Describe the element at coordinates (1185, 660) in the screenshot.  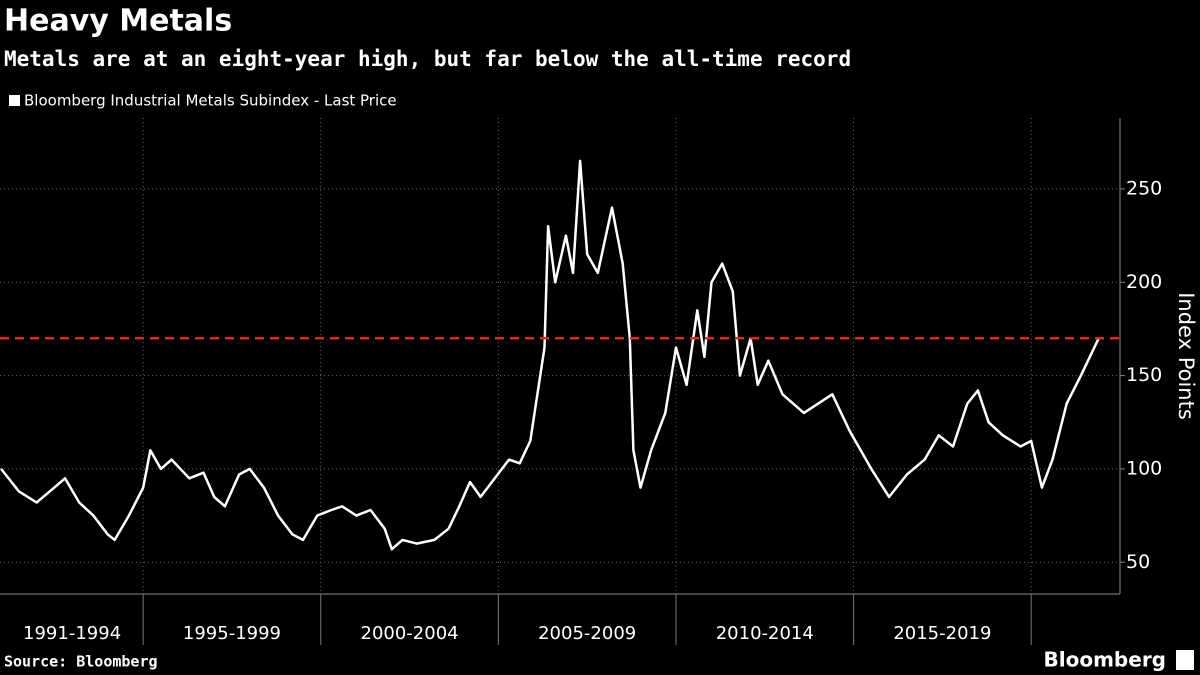
I see `brand-icon` at that location.